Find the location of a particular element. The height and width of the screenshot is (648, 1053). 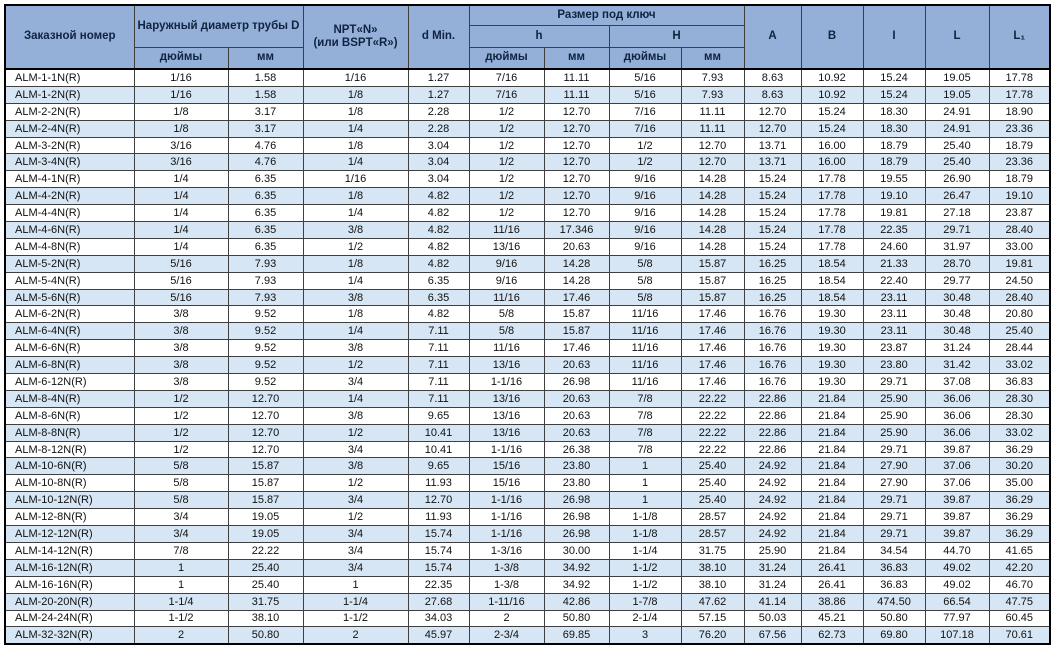

value-cell: 29.71 is located at coordinates (894, 534).